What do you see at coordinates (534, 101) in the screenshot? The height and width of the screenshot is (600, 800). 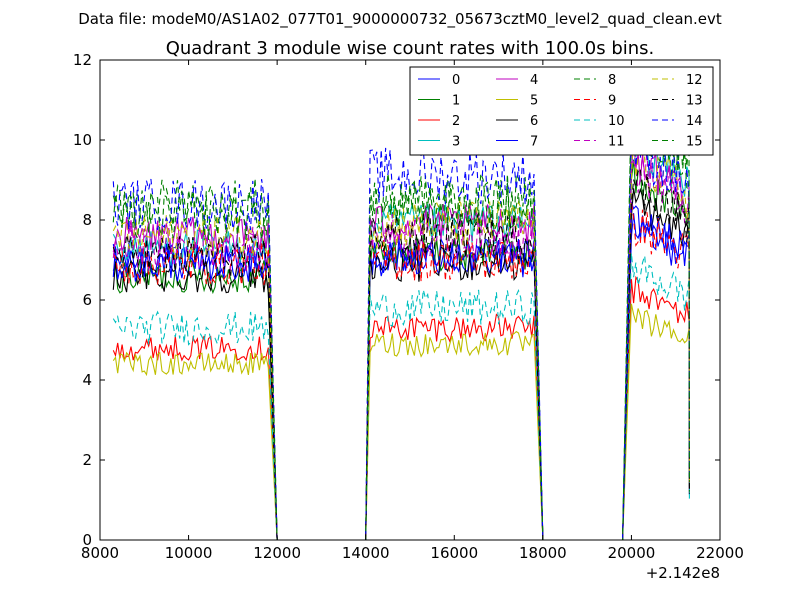 I see `legend-label-5: 5` at bounding box center [534, 101].